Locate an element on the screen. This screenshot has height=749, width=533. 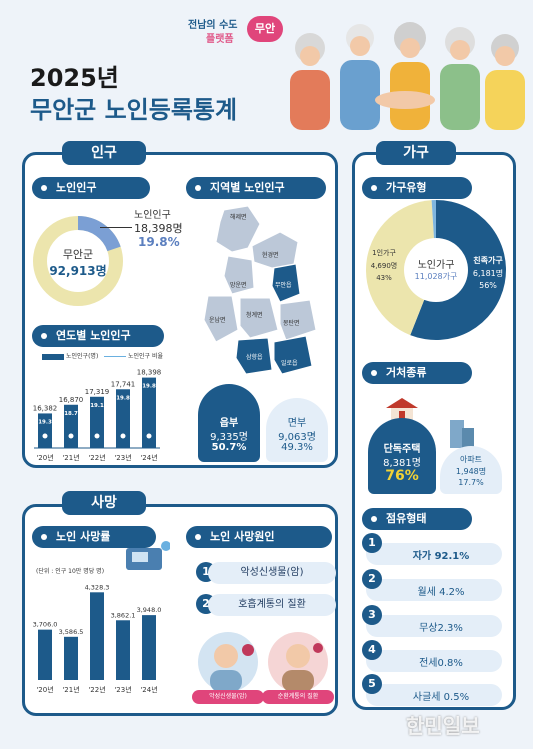
eup-label: 읍부 is located at coordinates (229, 423).